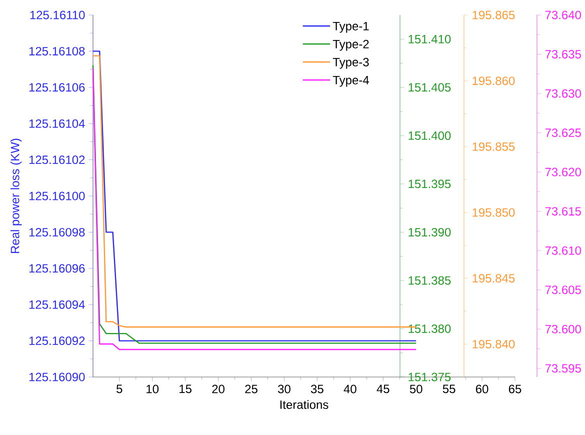  What do you see at coordinates (186, 389) in the screenshot?
I see `x-tick-label: 15` at bounding box center [186, 389].